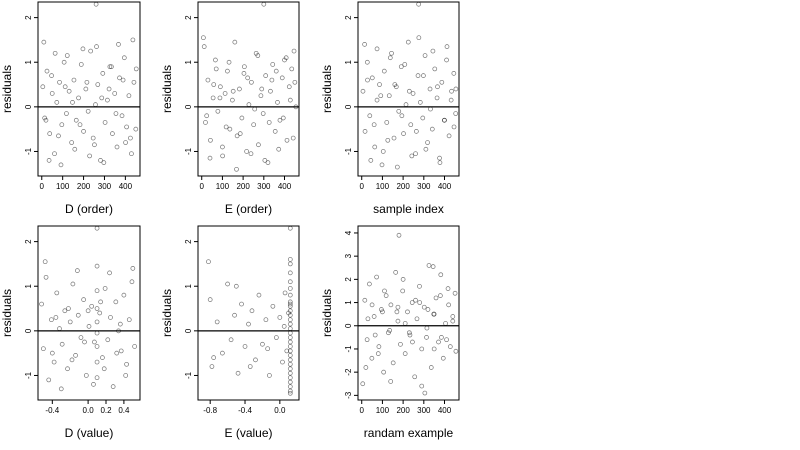 This screenshot has height=450, width=800. What do you see at coordinates (89, 209) in the screenshot?
I see `x-axis-title: D (order)` at bounding box center [89, 209].